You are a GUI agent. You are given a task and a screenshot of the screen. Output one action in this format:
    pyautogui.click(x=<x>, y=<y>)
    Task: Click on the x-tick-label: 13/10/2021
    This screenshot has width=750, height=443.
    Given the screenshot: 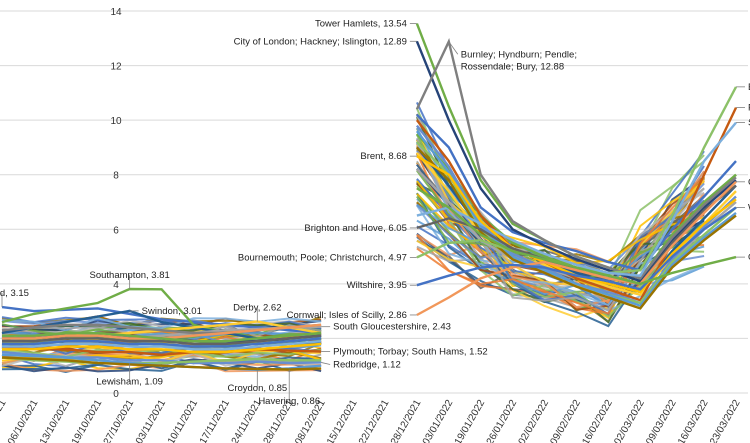 What is the action you would take?
    pyautogui.click(x=55, y=420)
    